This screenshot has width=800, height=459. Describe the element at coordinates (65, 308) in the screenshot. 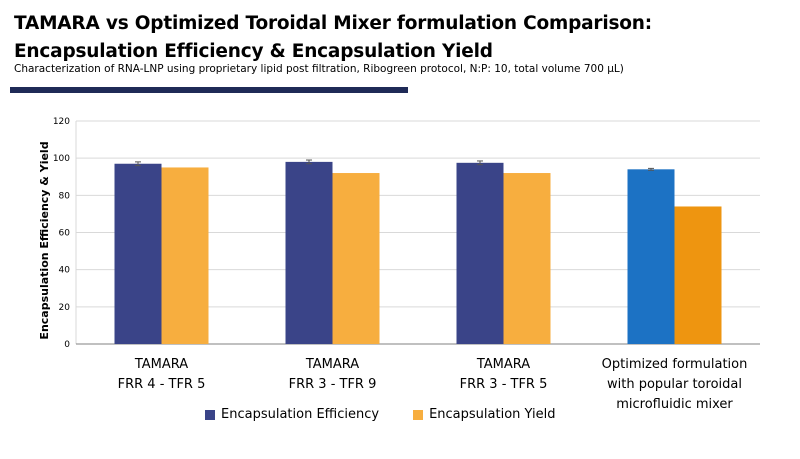

I see `y-tick-label: 20` at that location.